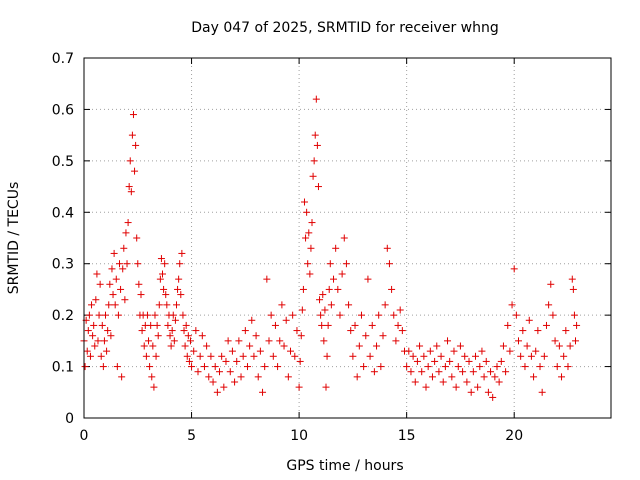 The height and width of the screenshot is (480, 640). Describe the element at coordinates (514, 436) in the screenshot. I see `x-tick-label: 20` at that location.